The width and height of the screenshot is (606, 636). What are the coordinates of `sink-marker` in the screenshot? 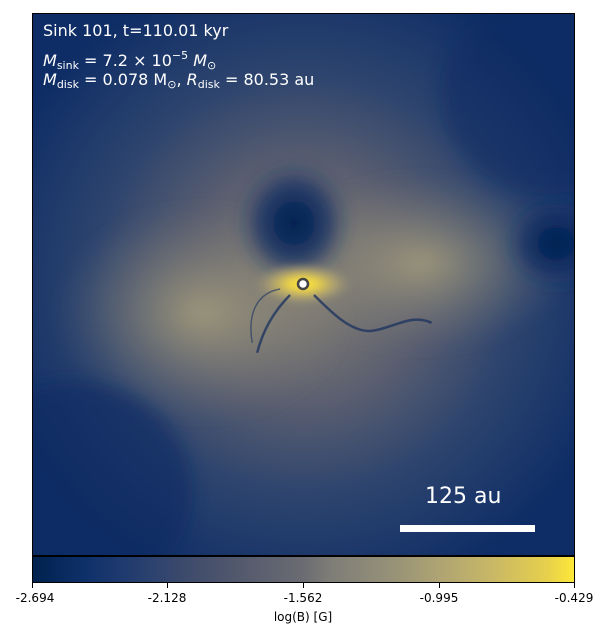 It's located at (303, 284).